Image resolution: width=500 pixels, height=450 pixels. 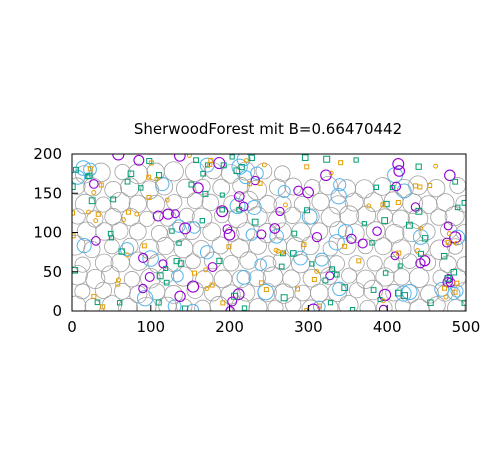 What do you see at coordinates (150, 327) in the screenshot?
I see `x-tick-label: 100` at bounding box center [150, 327].